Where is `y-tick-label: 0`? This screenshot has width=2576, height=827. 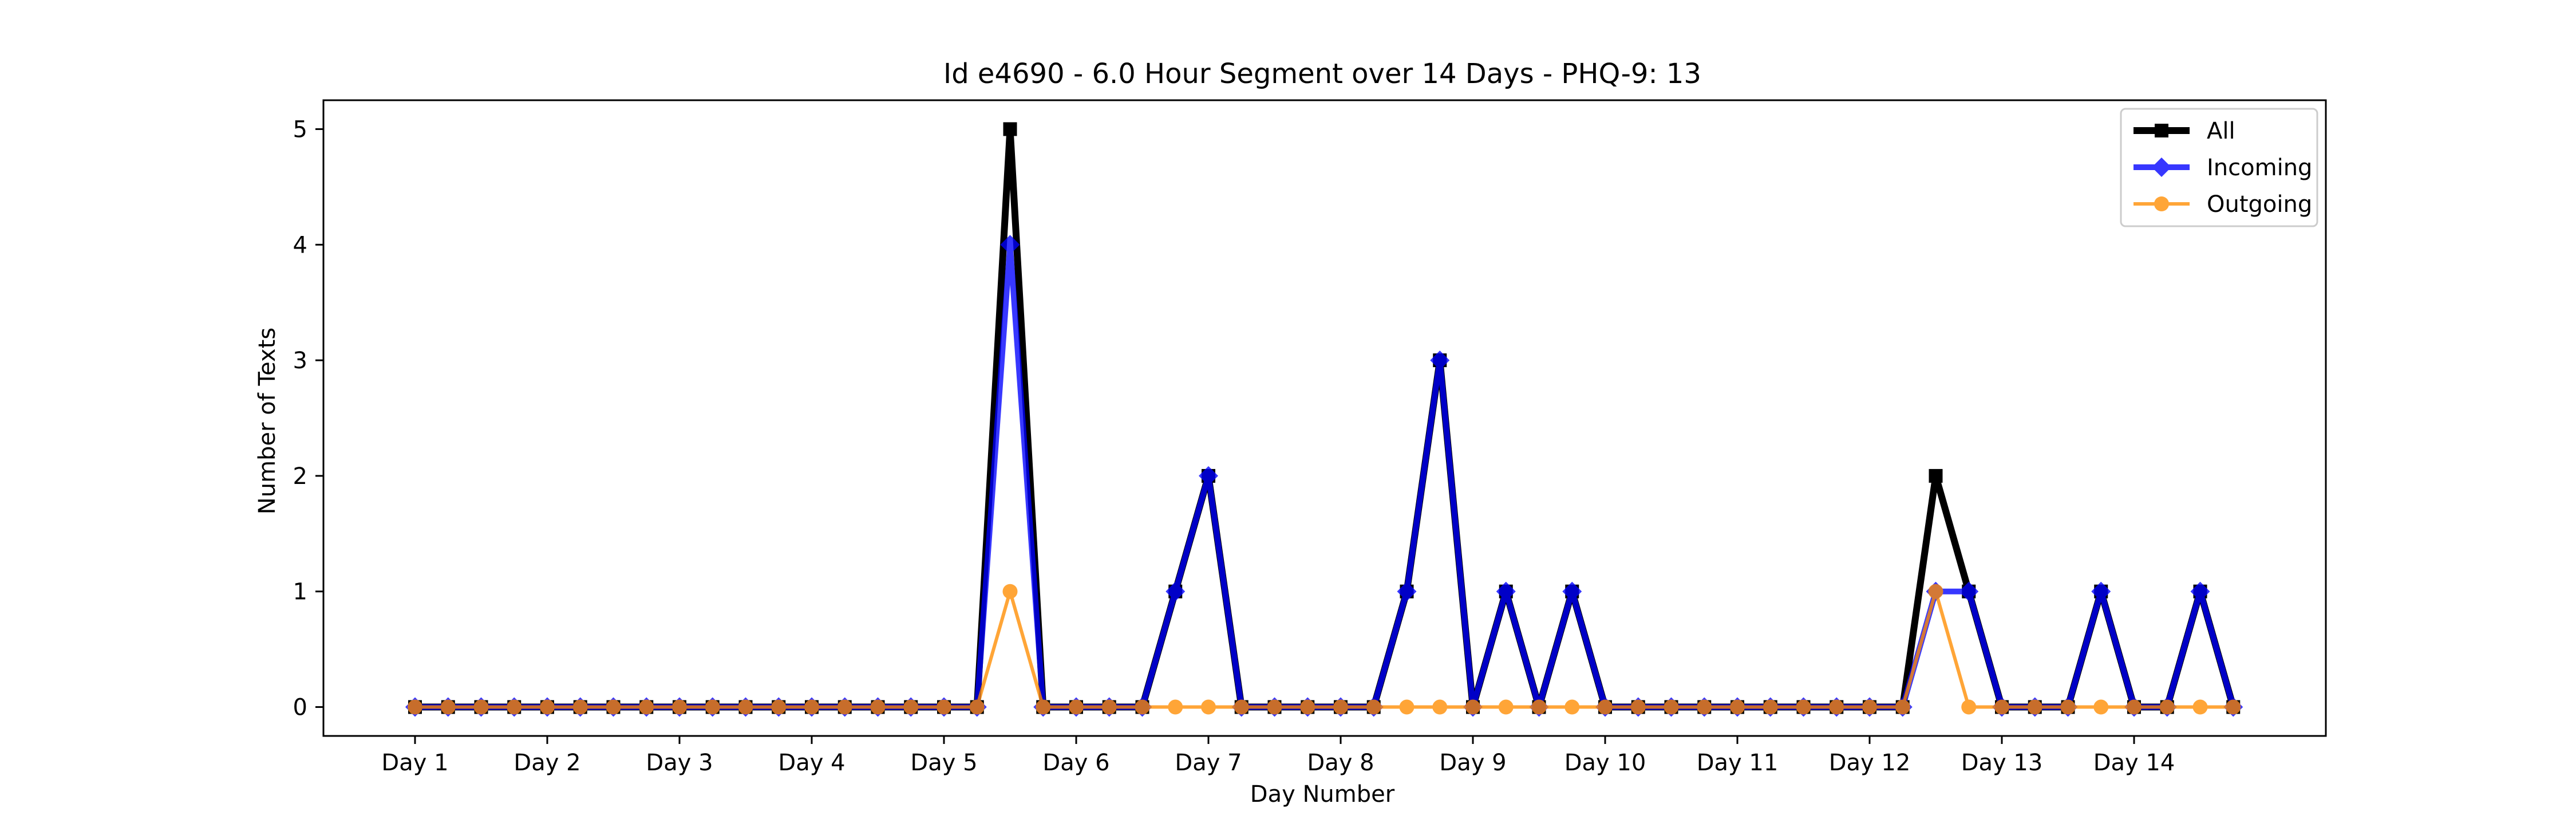
y-tick-label: 0 is located at coordinates (300, 708).